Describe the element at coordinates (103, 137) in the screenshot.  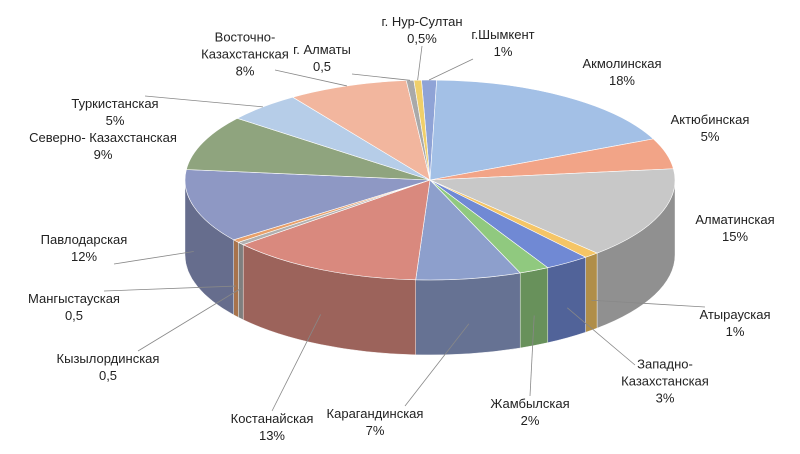
I see `category-name: Северно- Казахстанская` at that location.